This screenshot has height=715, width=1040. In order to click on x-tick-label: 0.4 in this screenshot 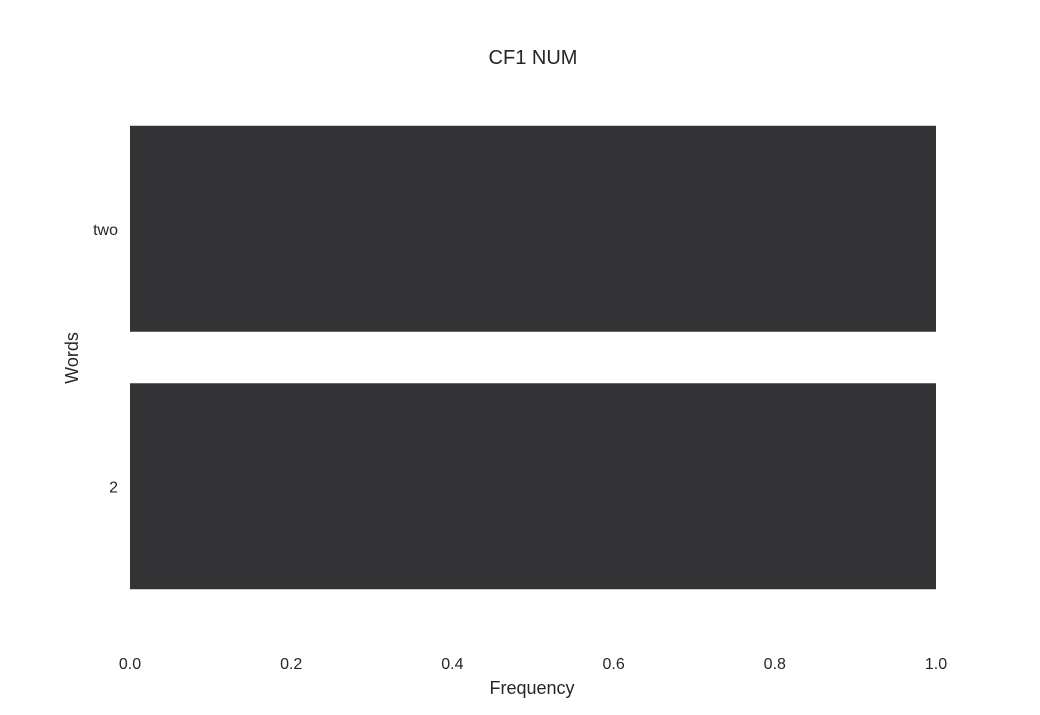, I will do `click(452, 664)`.